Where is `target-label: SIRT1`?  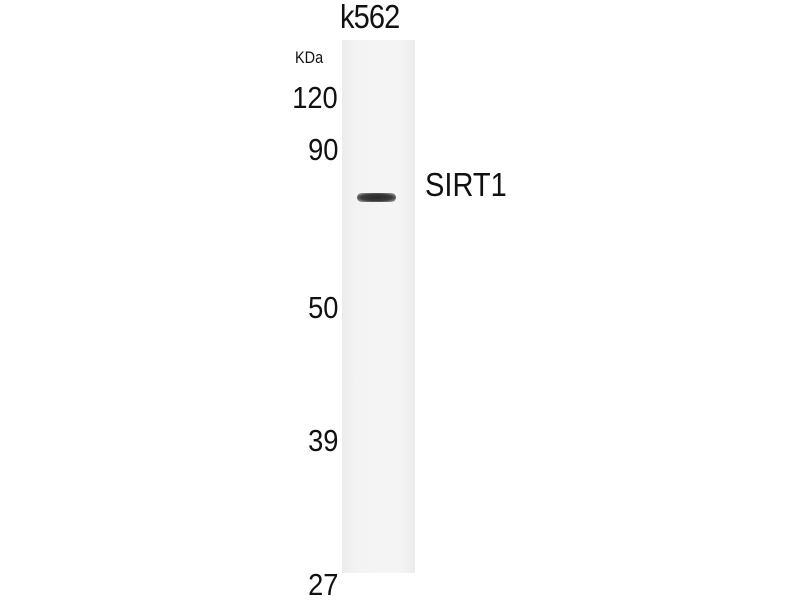
target-label: SIRT1 is located at coordinates (466, 184).